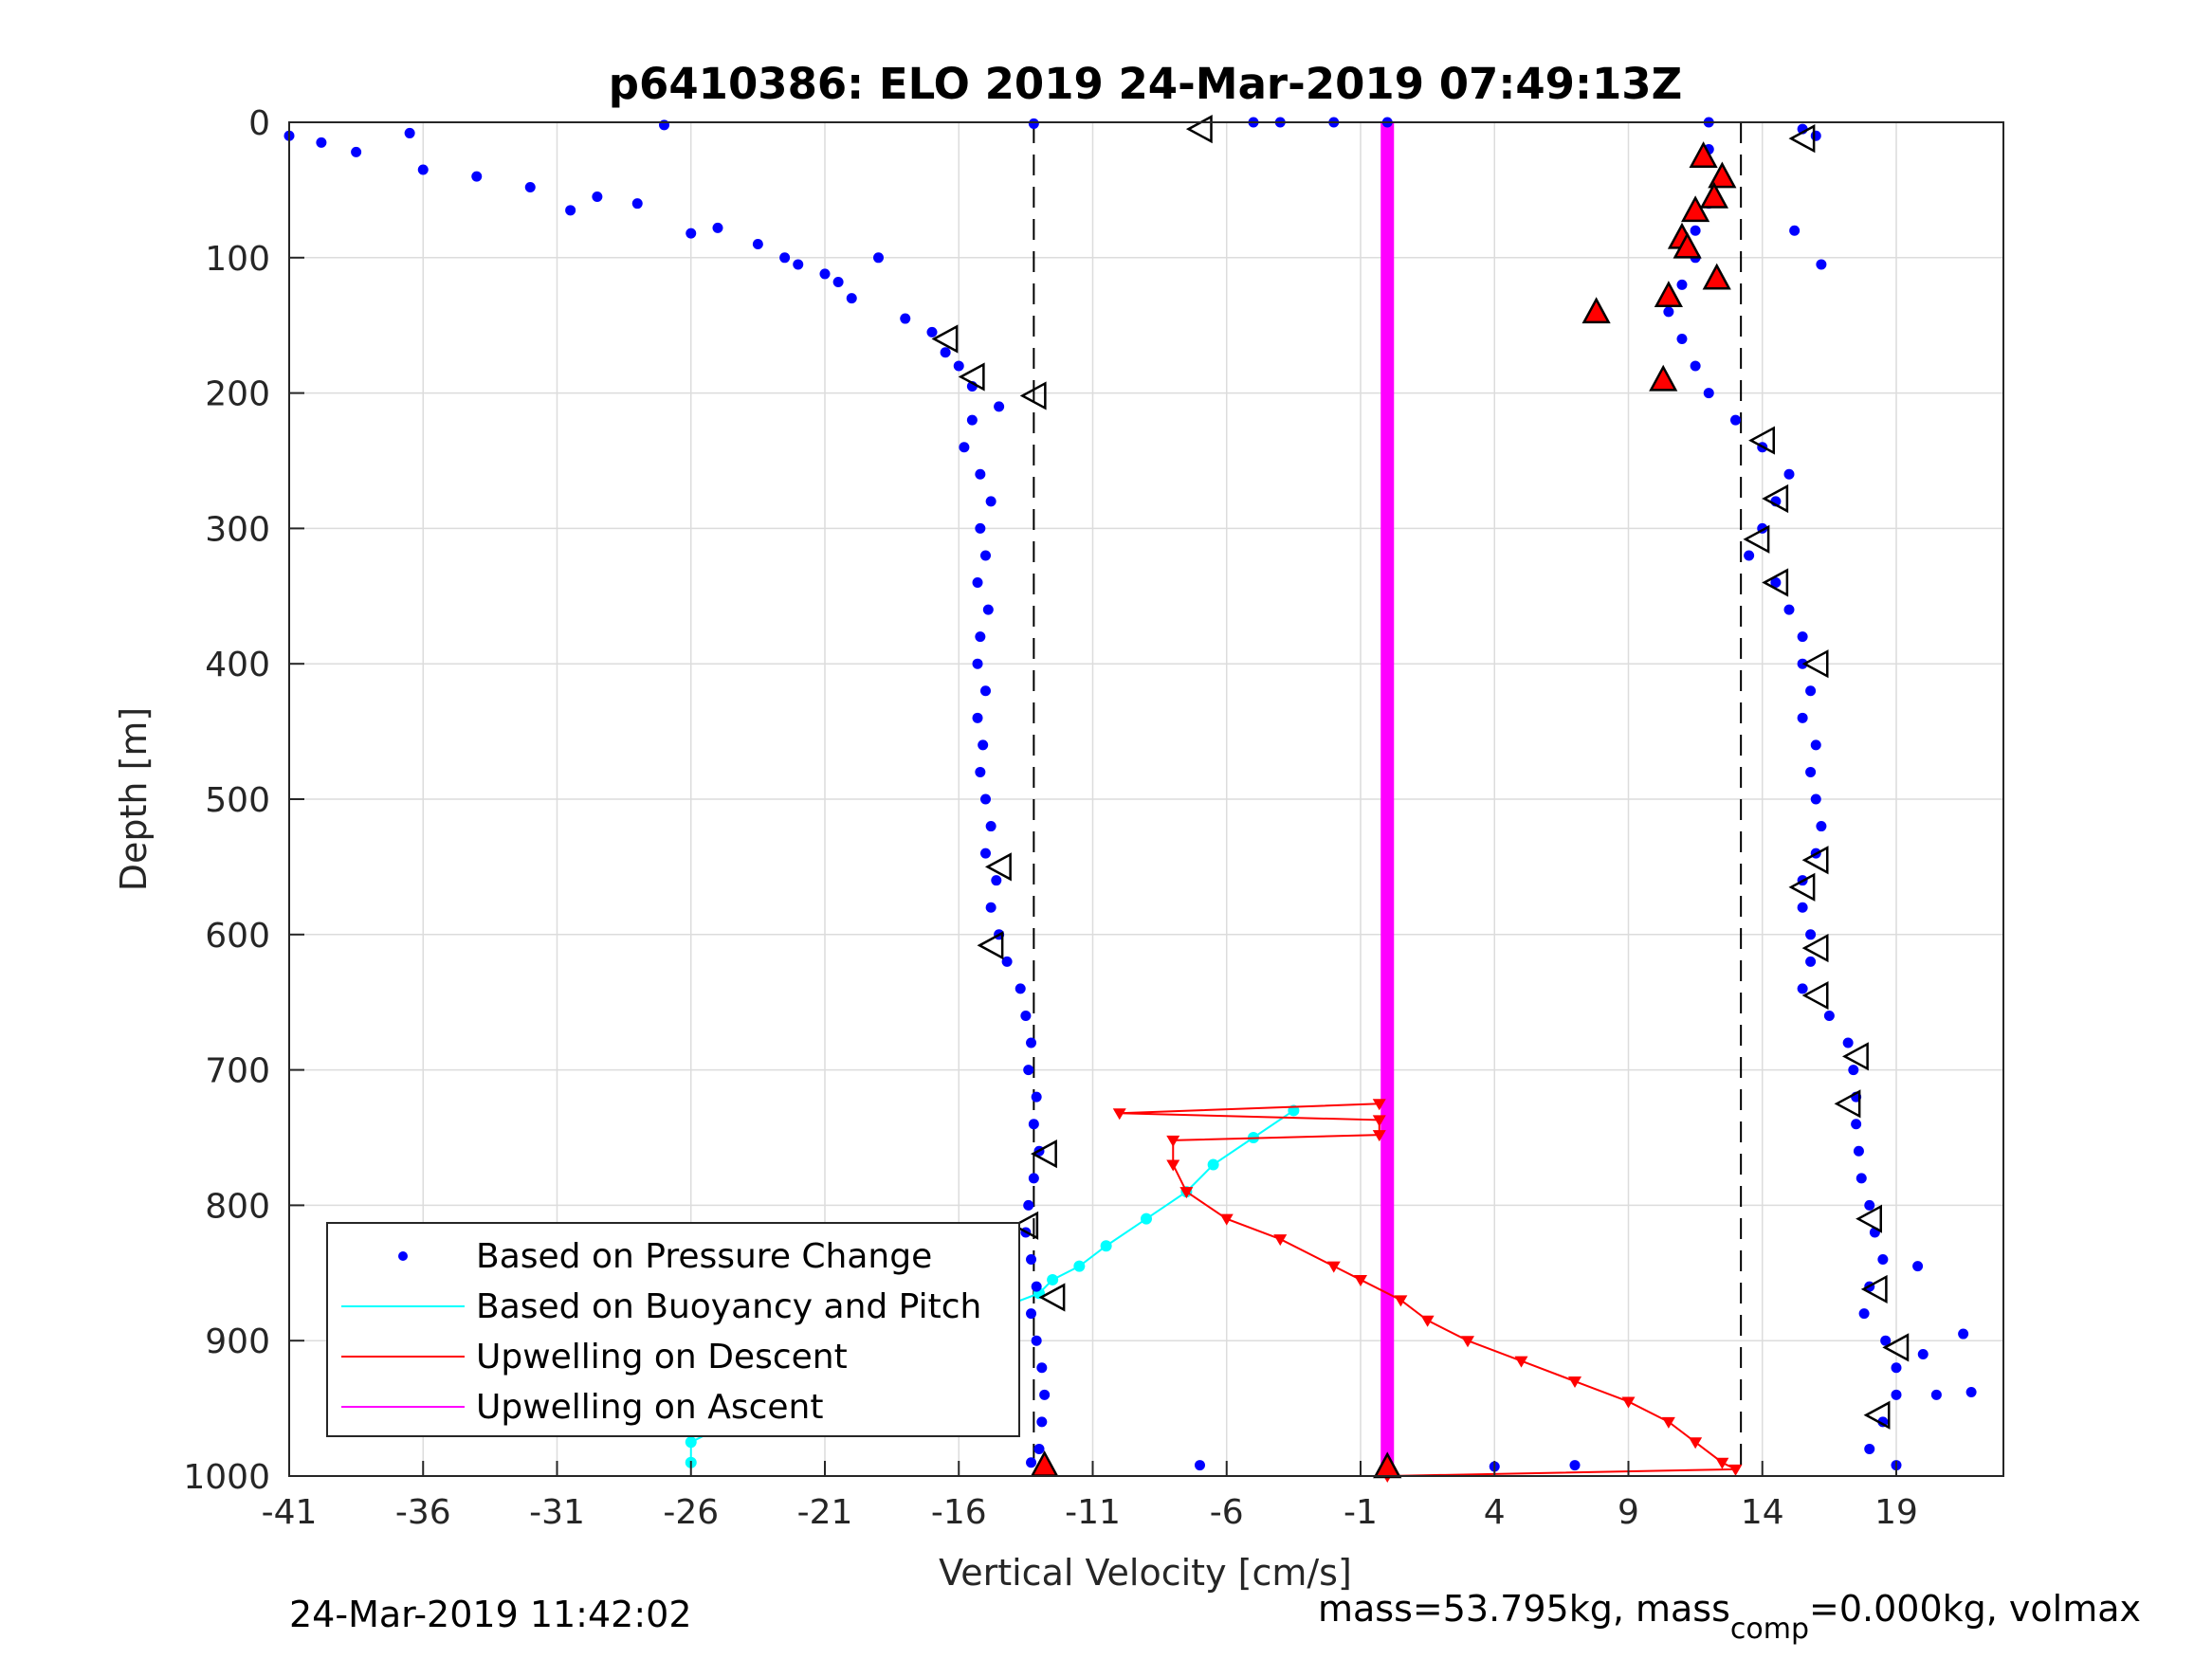 This screenshot has height=1659, width=2212. I want to click on series-upwelling-descent, so click(1427, 1291).